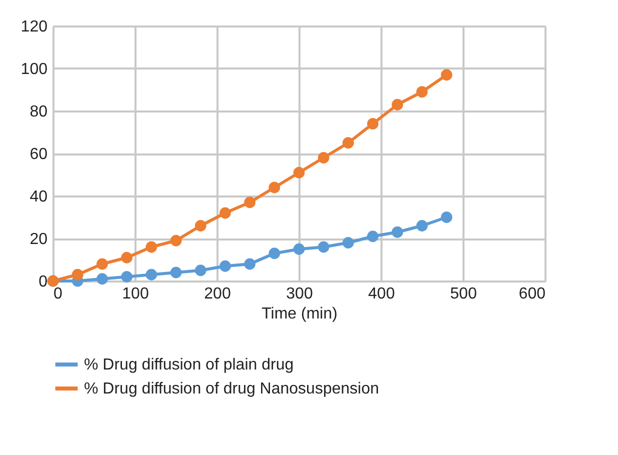 This screenshot has width=618, height=455. Describe the element at coordinates (300, 314) in the screenshot. I see `x-axis-title: Time (min)` at that location.